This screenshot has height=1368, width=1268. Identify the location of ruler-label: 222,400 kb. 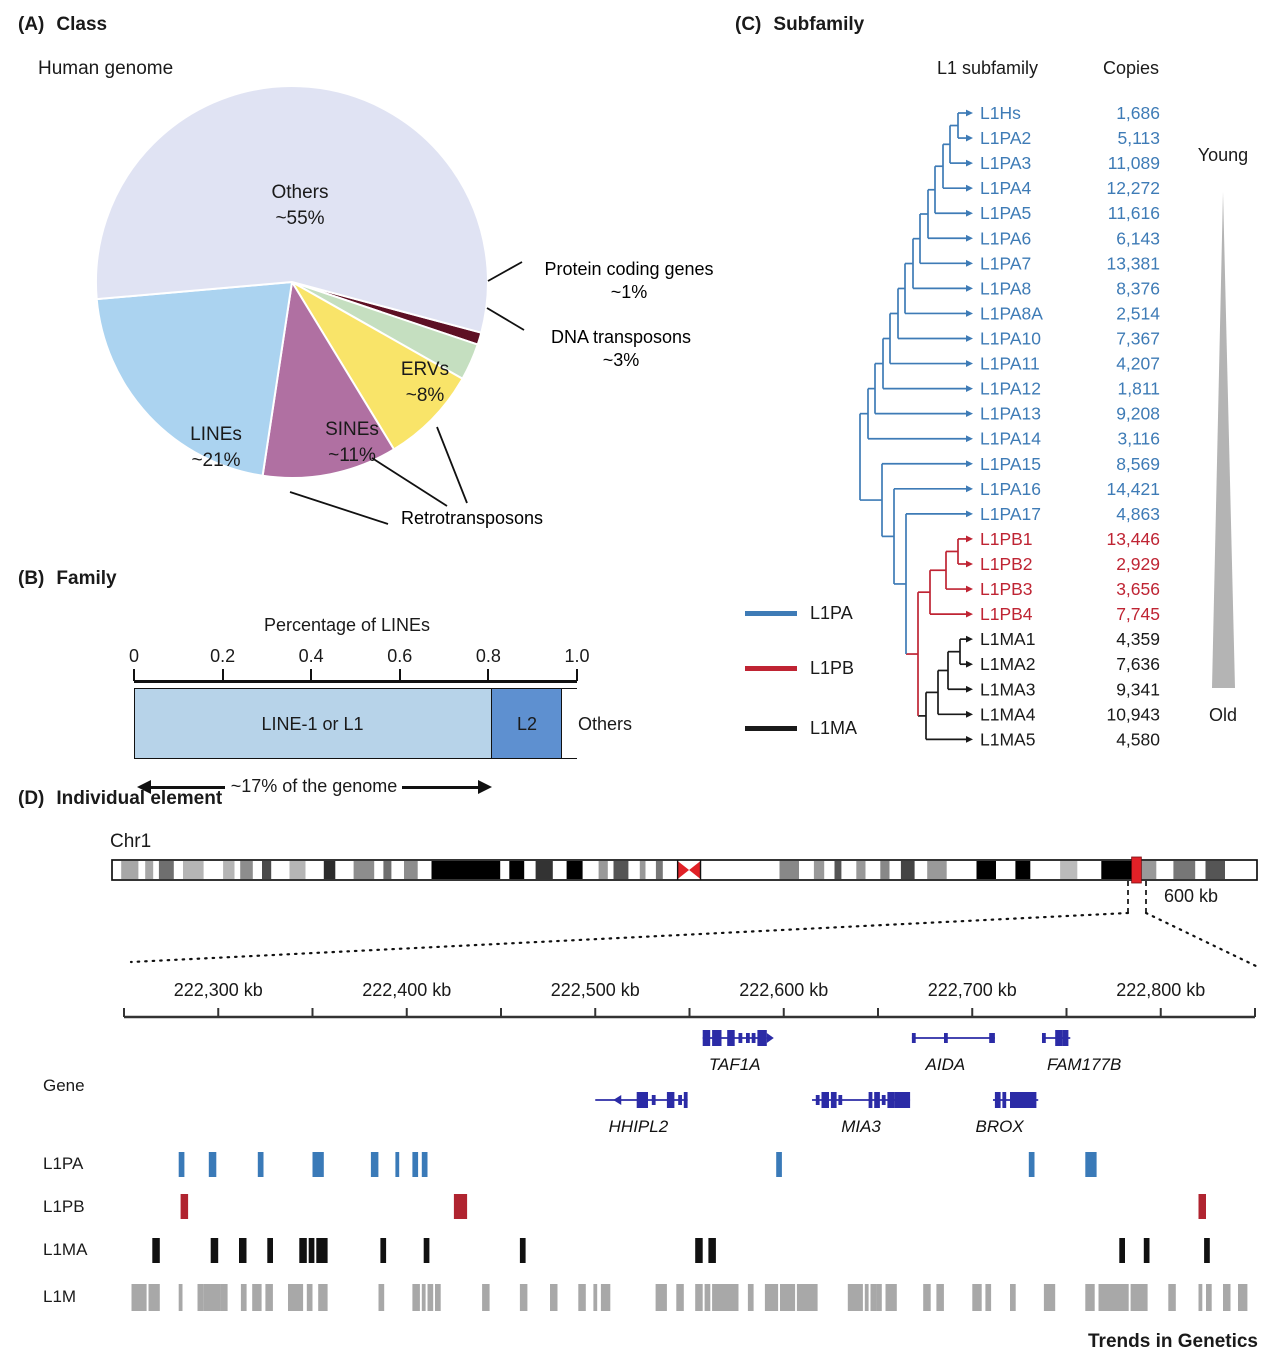
(406, 990).